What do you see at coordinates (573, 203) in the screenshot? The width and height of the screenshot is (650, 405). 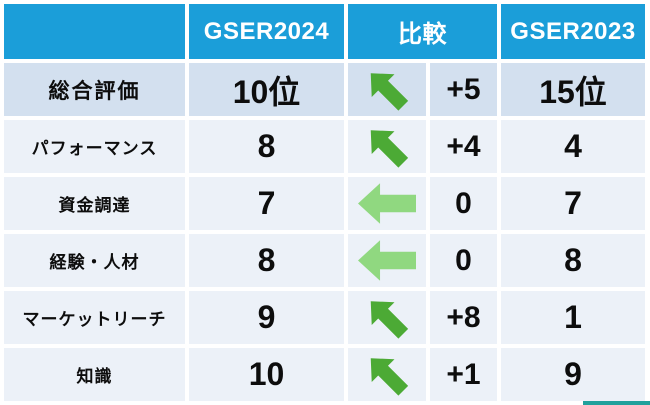 I see `gser2023-value: 7` at bounding box center [573, 203].